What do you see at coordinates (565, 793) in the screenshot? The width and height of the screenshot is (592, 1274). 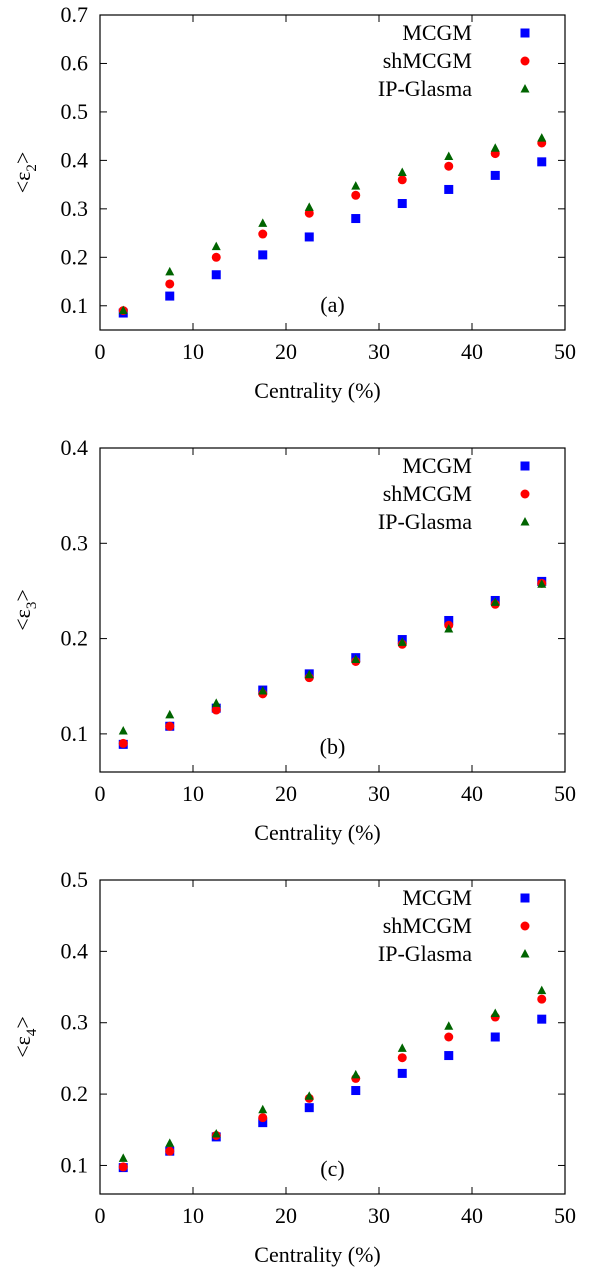 I see `x-tick-label: 50` at bounding box center [565, 793].